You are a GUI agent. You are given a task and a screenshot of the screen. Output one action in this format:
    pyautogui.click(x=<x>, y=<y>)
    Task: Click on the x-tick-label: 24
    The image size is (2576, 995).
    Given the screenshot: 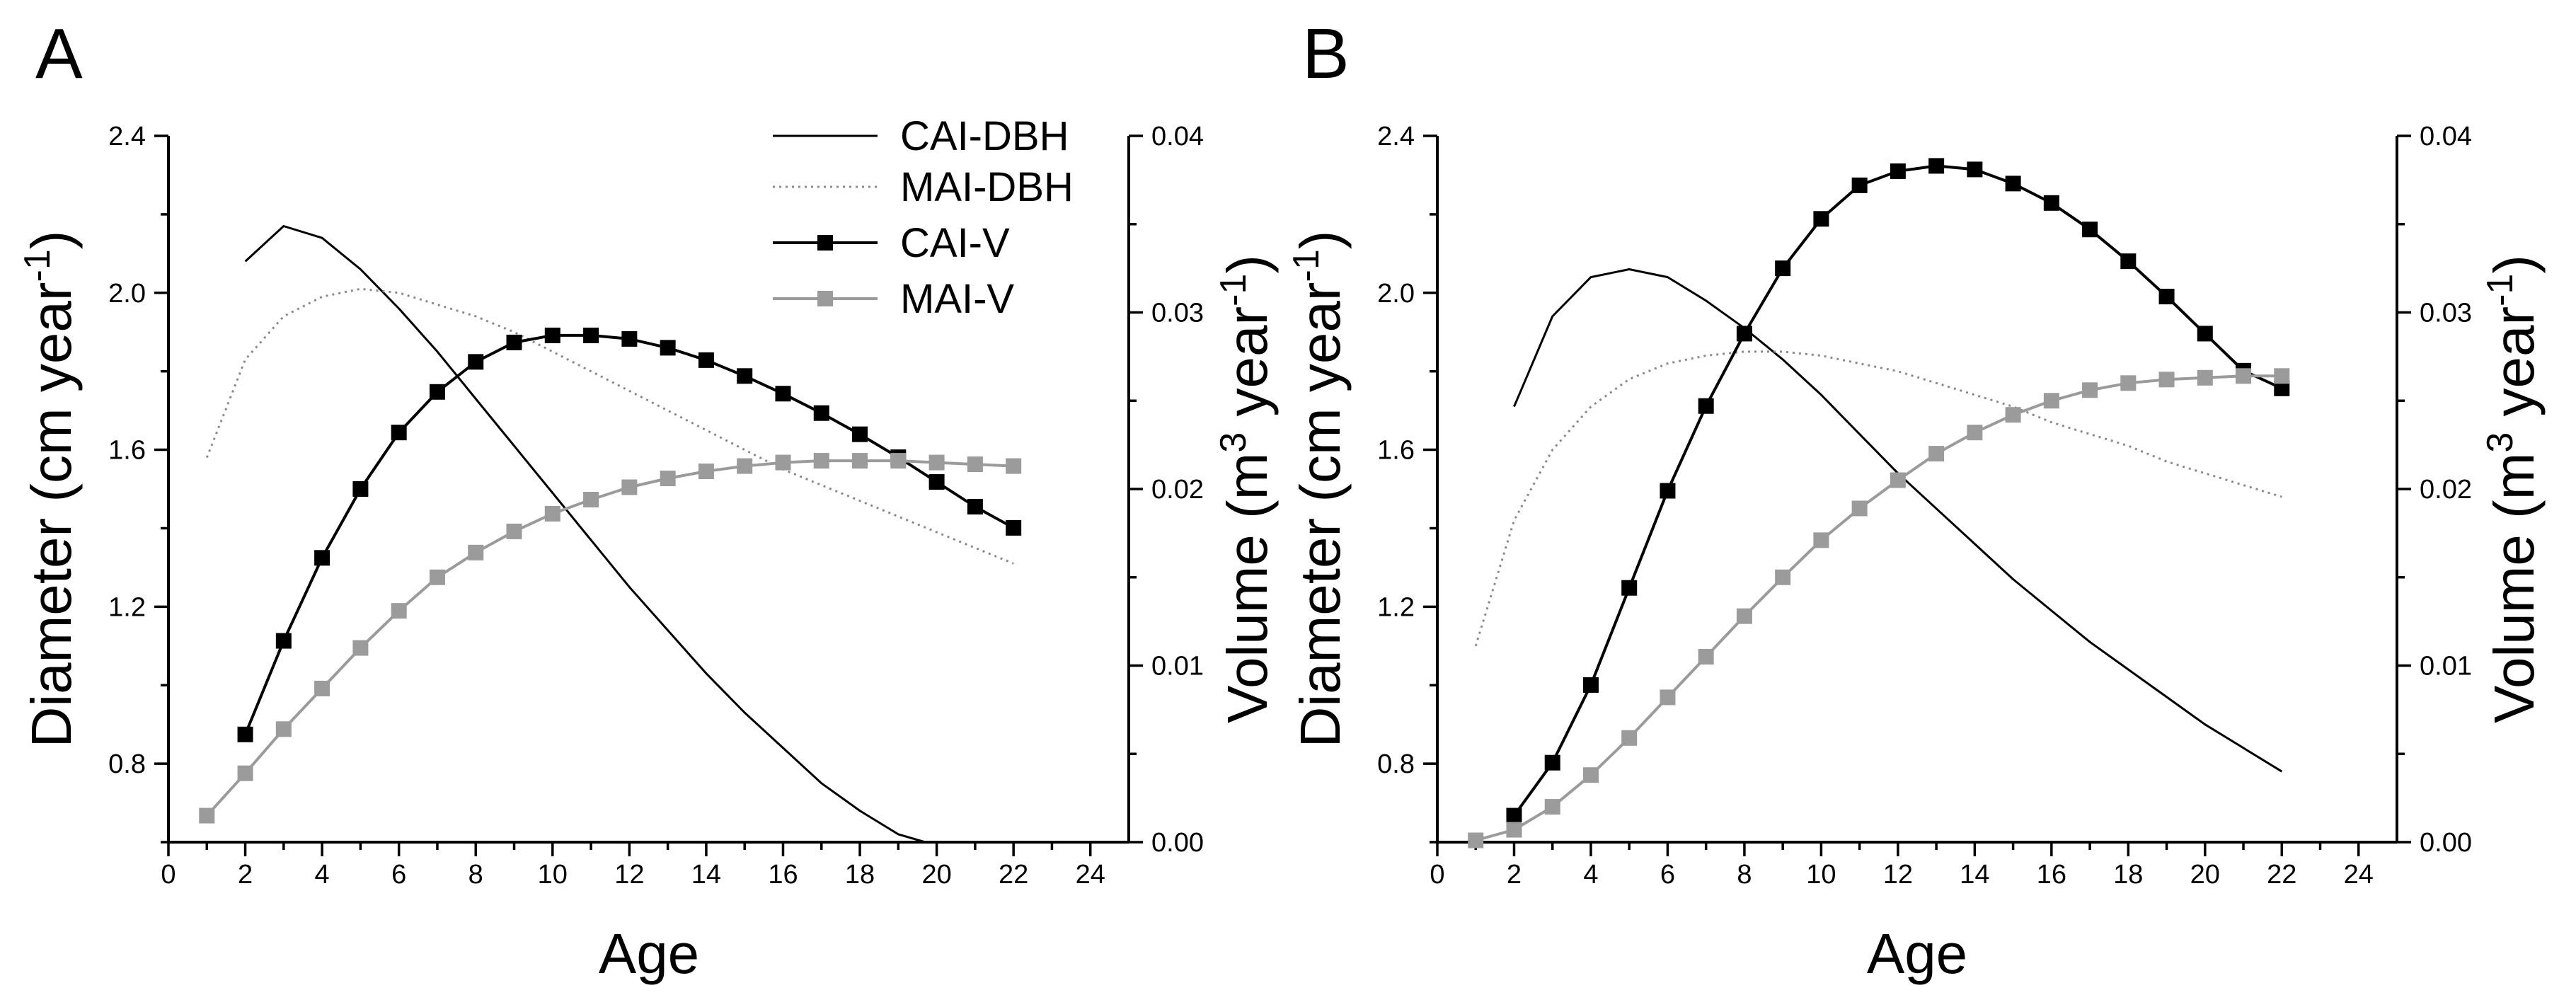 What is the action you would take?
    pyautogui.click(x=1090, y=875)
    